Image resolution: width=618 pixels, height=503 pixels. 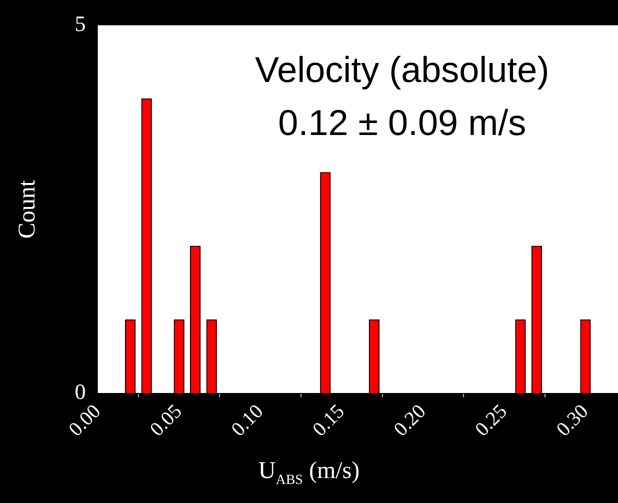 I want to click on text: 0.12 ± 0.09 m/s, so click(x=402, y=123).